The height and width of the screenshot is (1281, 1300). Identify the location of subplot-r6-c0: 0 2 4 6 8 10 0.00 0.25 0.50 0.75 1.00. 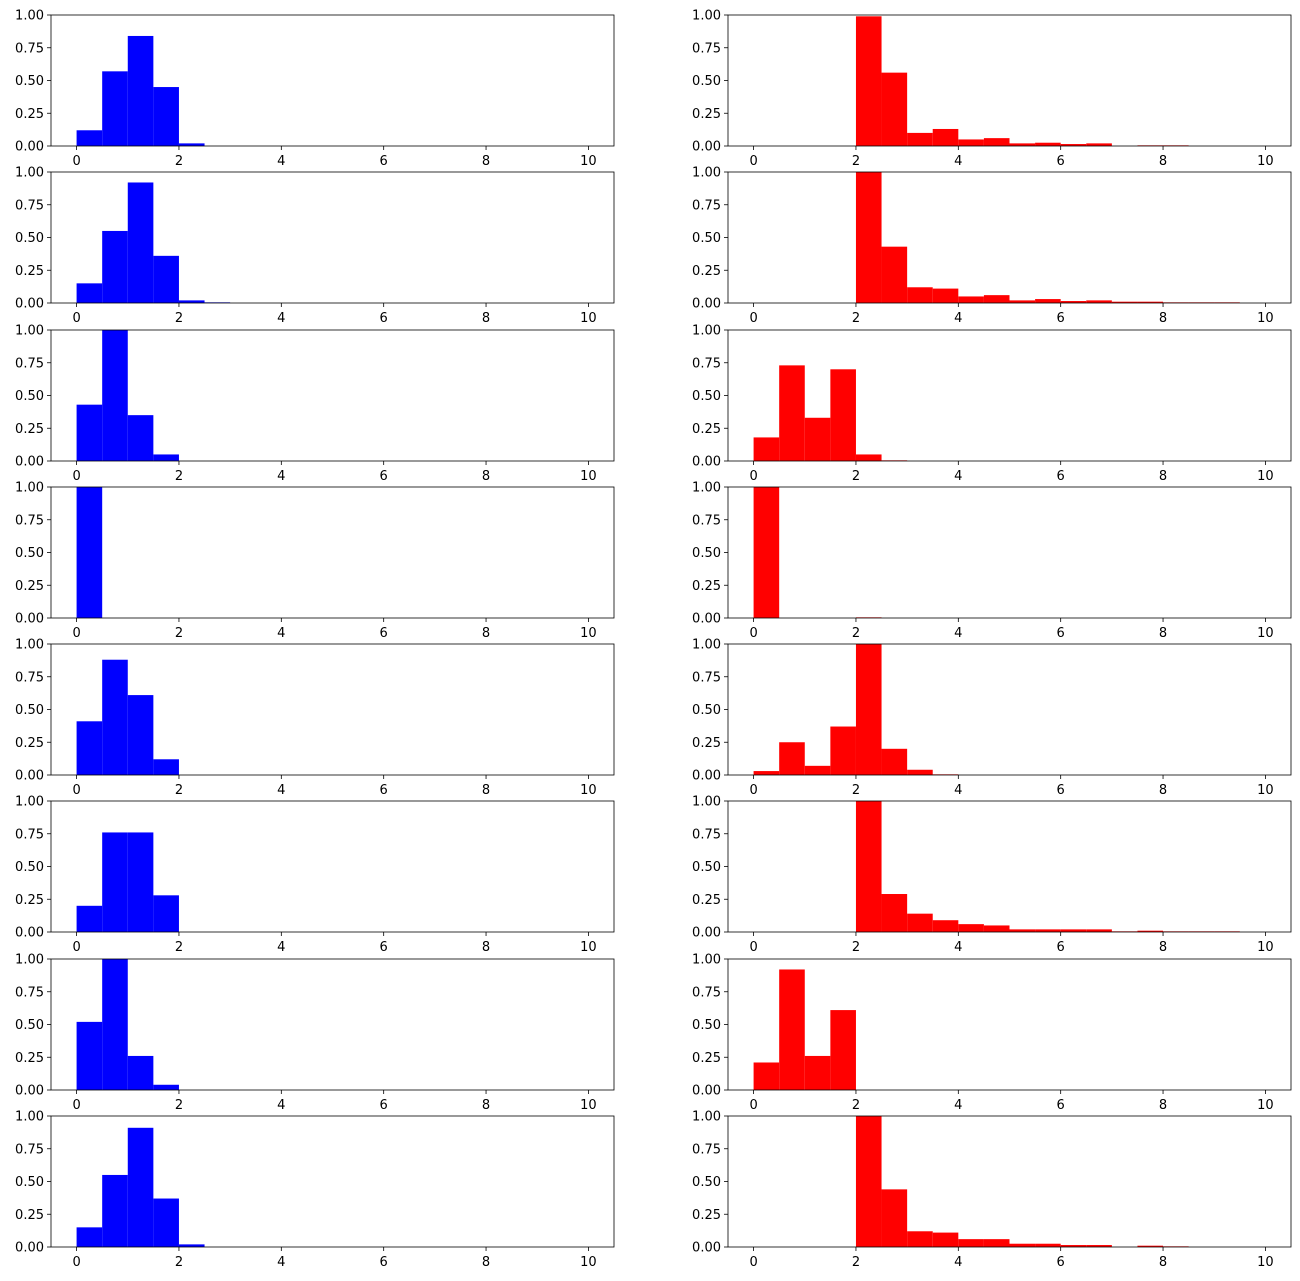
(315, 1033).